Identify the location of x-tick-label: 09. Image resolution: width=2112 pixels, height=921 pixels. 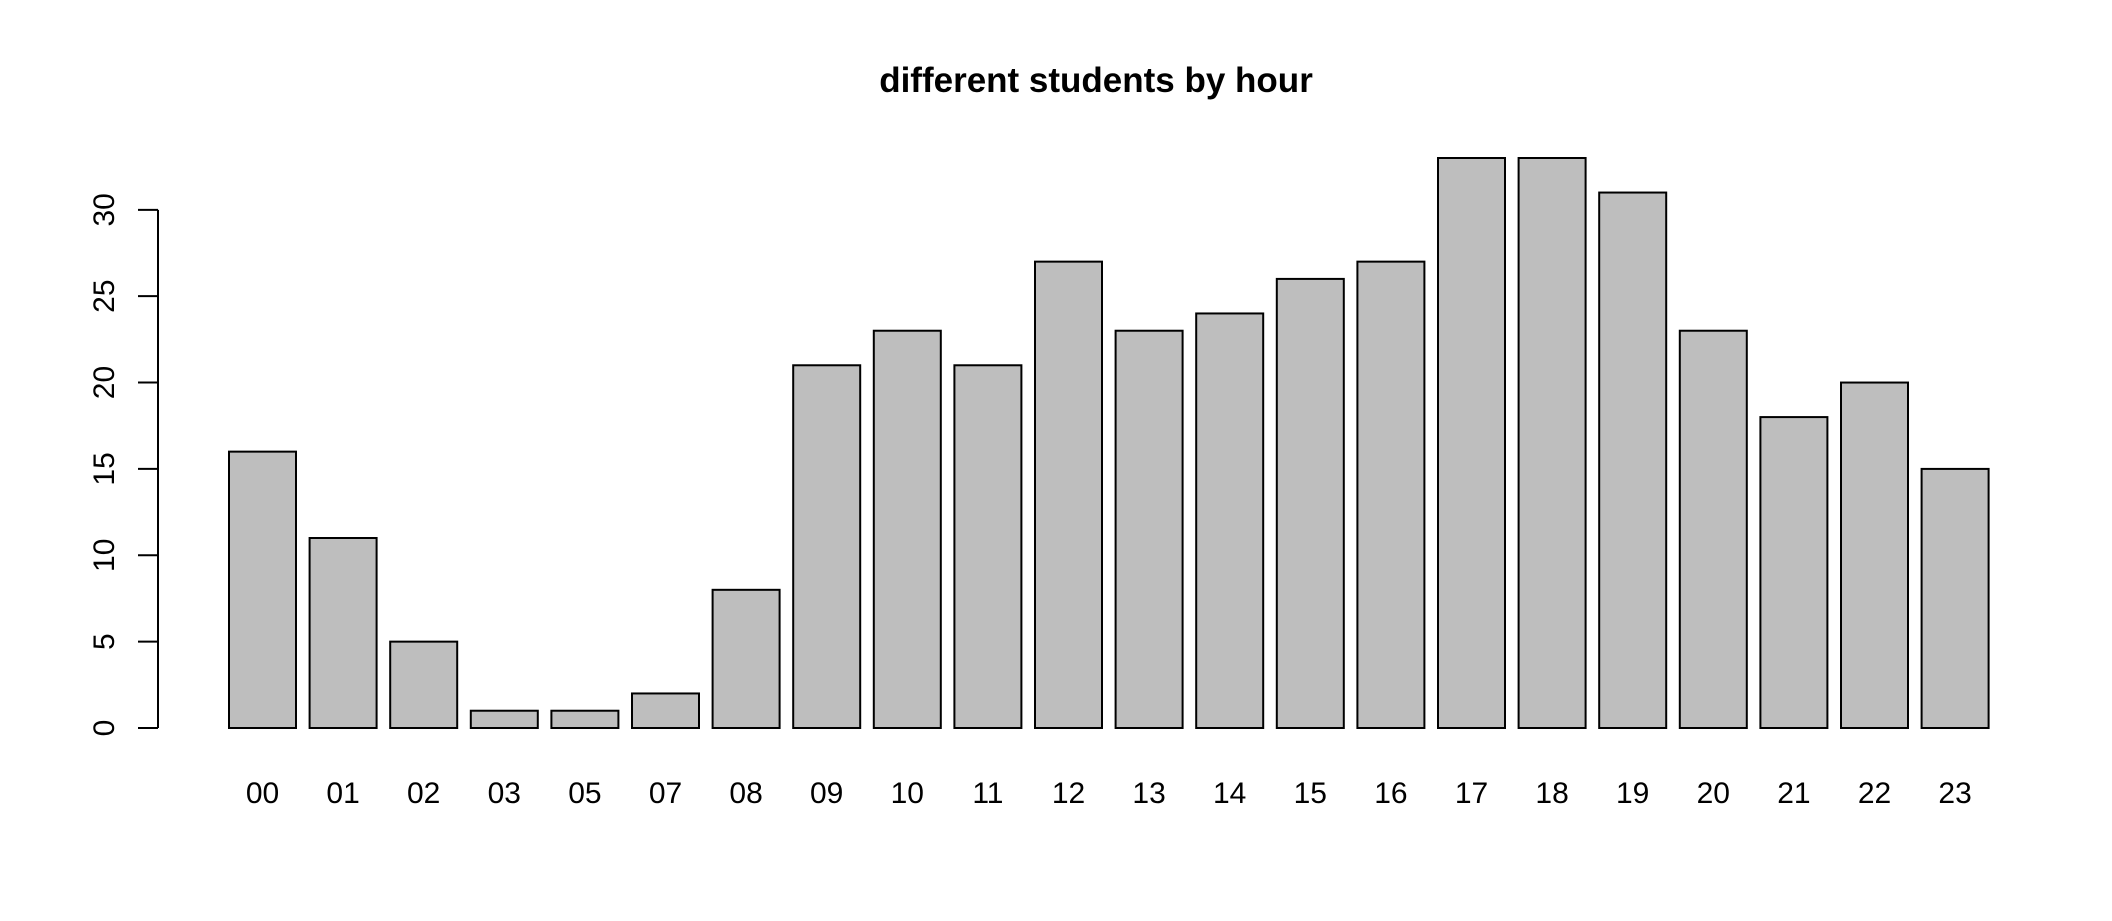
(826, 793).